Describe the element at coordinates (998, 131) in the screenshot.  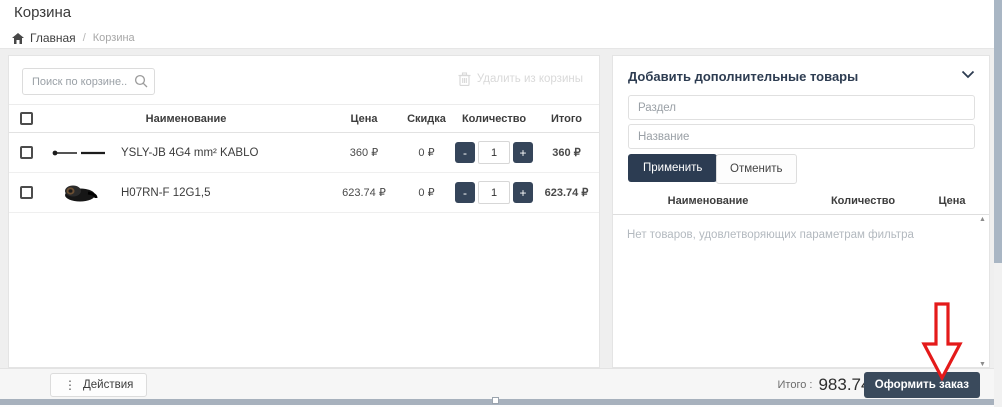
I see `vertical-scrollbar-thumb` at that location.